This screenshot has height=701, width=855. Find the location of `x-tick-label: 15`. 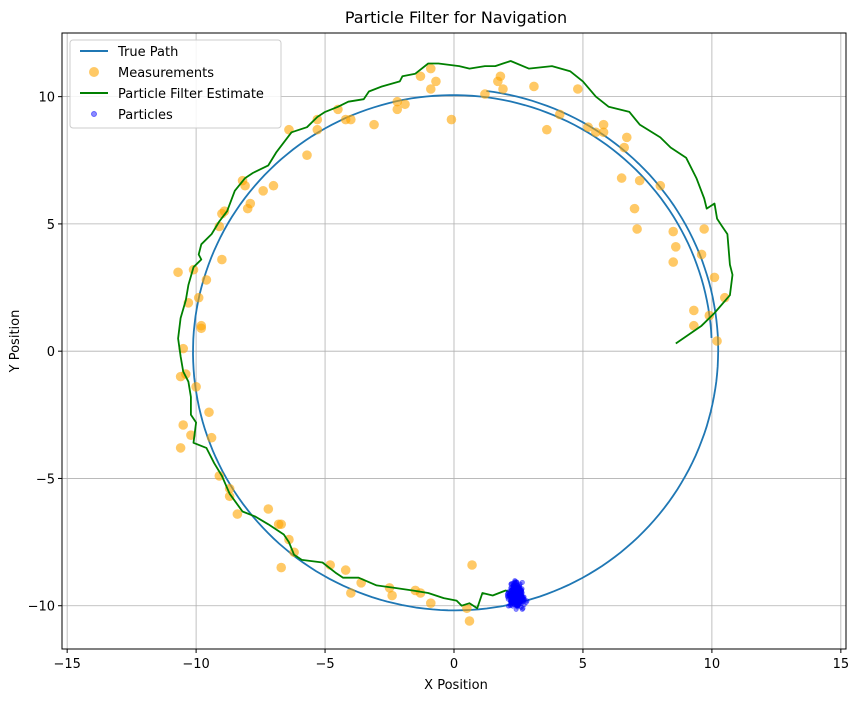

x-tick-label: 15 is located at coordinates (841, 664).